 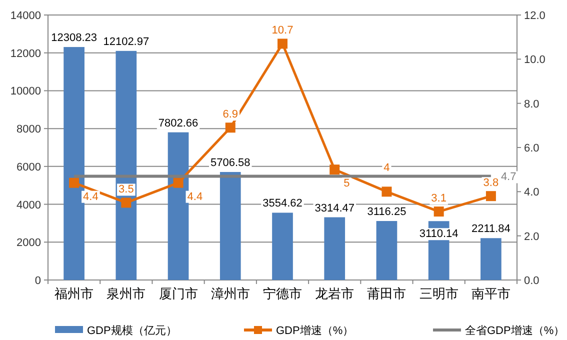 I want to click on x-tick-label: 漳州市, so click(x=230, y=293).